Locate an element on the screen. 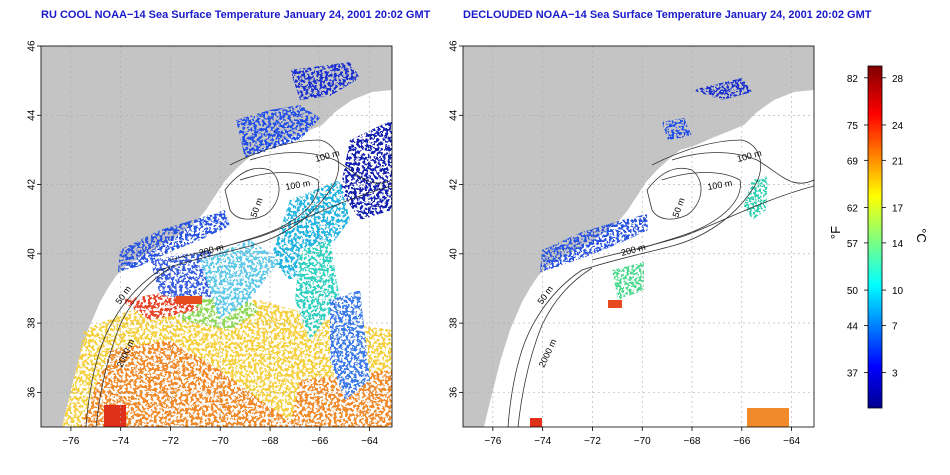 The image size is (950, 475). fahrenheit-tick-label: 50 is located at coordinates (853, 291).